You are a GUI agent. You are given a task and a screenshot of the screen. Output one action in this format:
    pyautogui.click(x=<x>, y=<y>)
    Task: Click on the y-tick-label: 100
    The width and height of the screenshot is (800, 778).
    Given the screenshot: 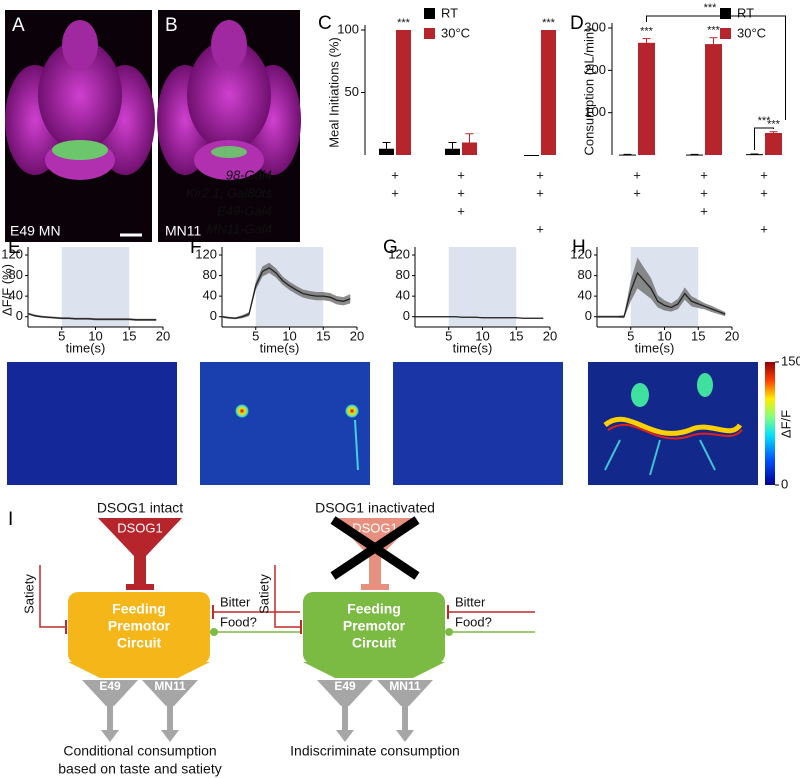 What is the action you would take?
    pyautogui.click(x=595, y=111)
    